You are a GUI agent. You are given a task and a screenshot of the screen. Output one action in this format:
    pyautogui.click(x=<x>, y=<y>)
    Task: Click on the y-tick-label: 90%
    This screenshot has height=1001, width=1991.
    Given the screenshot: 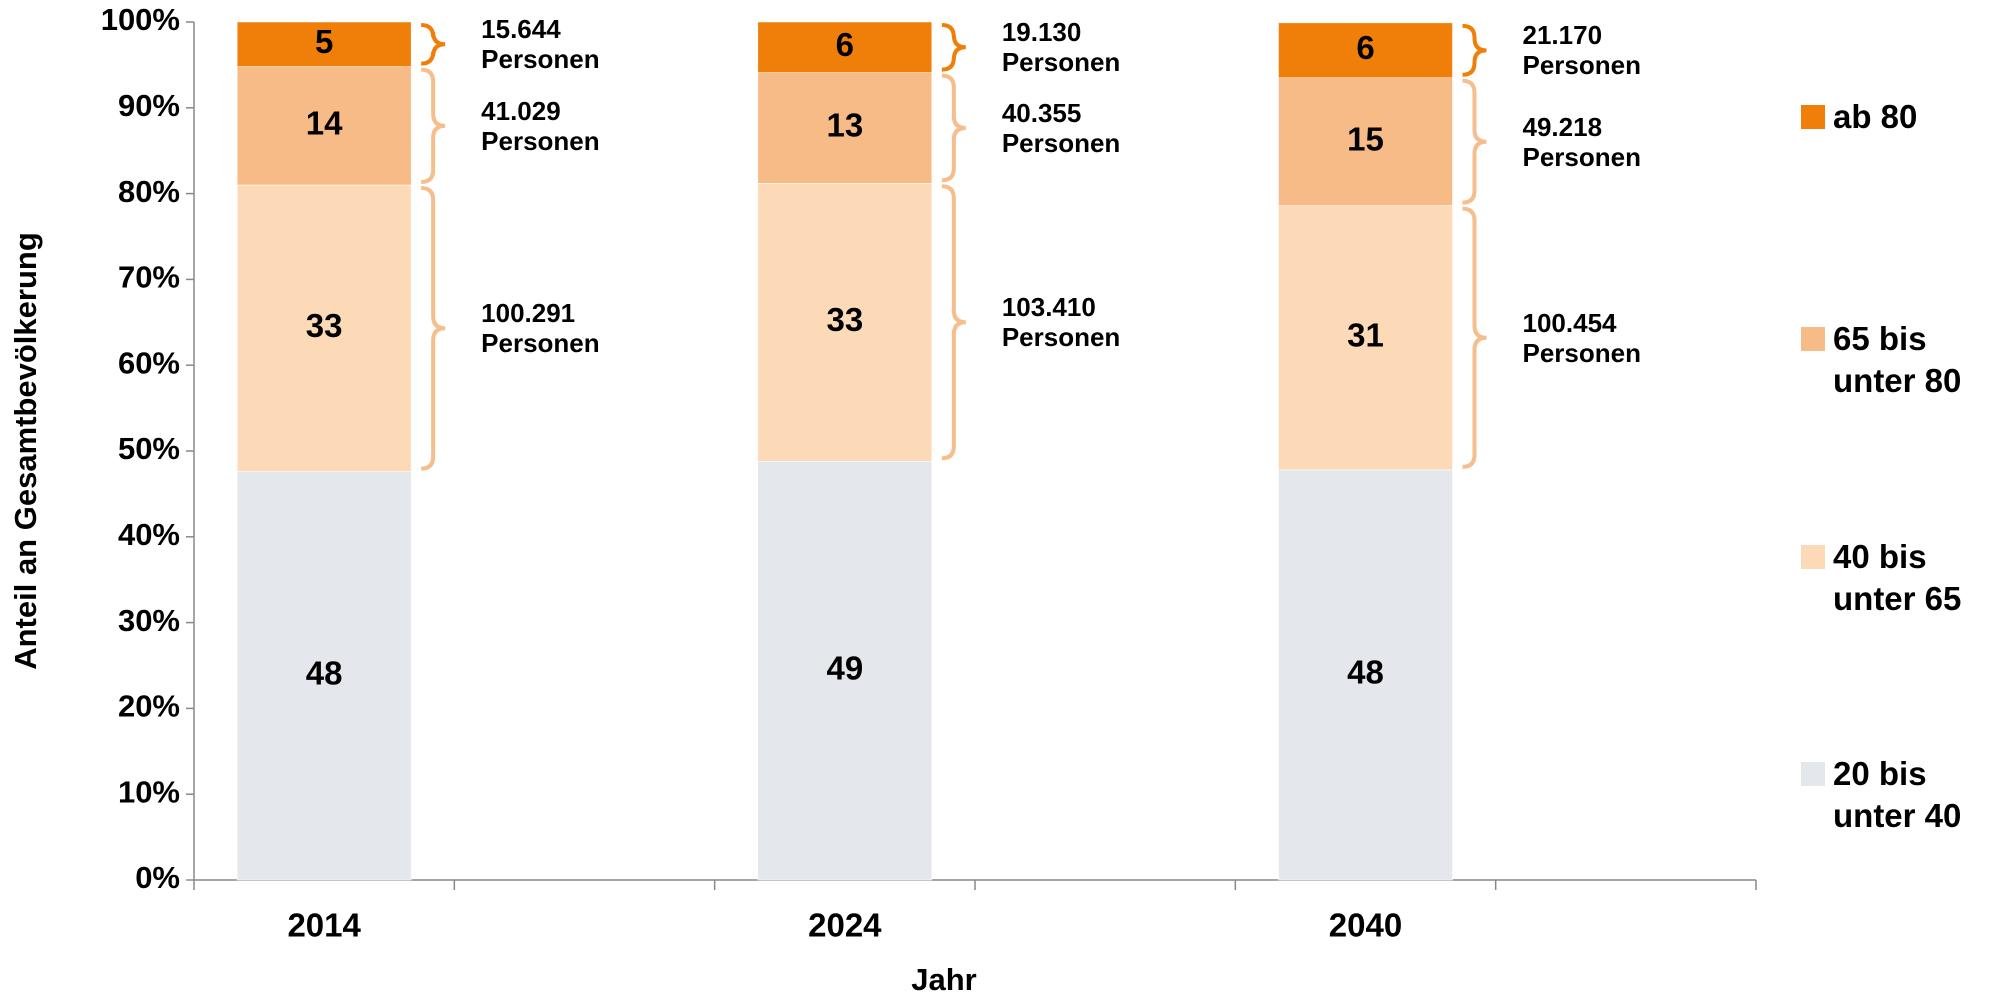 What is the action you would take?
    pyautogui.click(x=149, y=105)
    